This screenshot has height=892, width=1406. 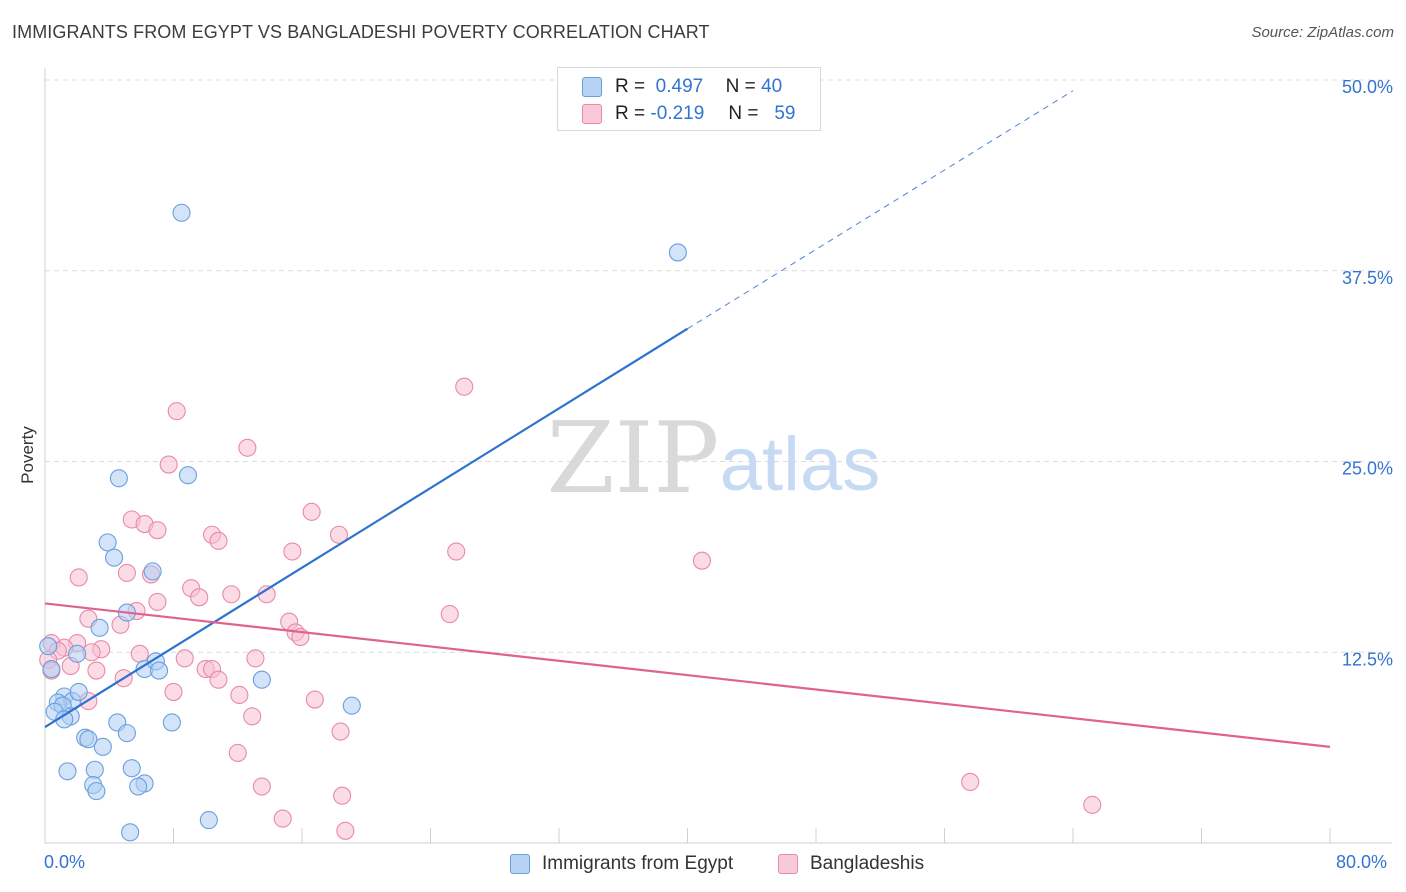 I want to click on x-tick-label-min: 0.0%, so click(x=65, y=862).